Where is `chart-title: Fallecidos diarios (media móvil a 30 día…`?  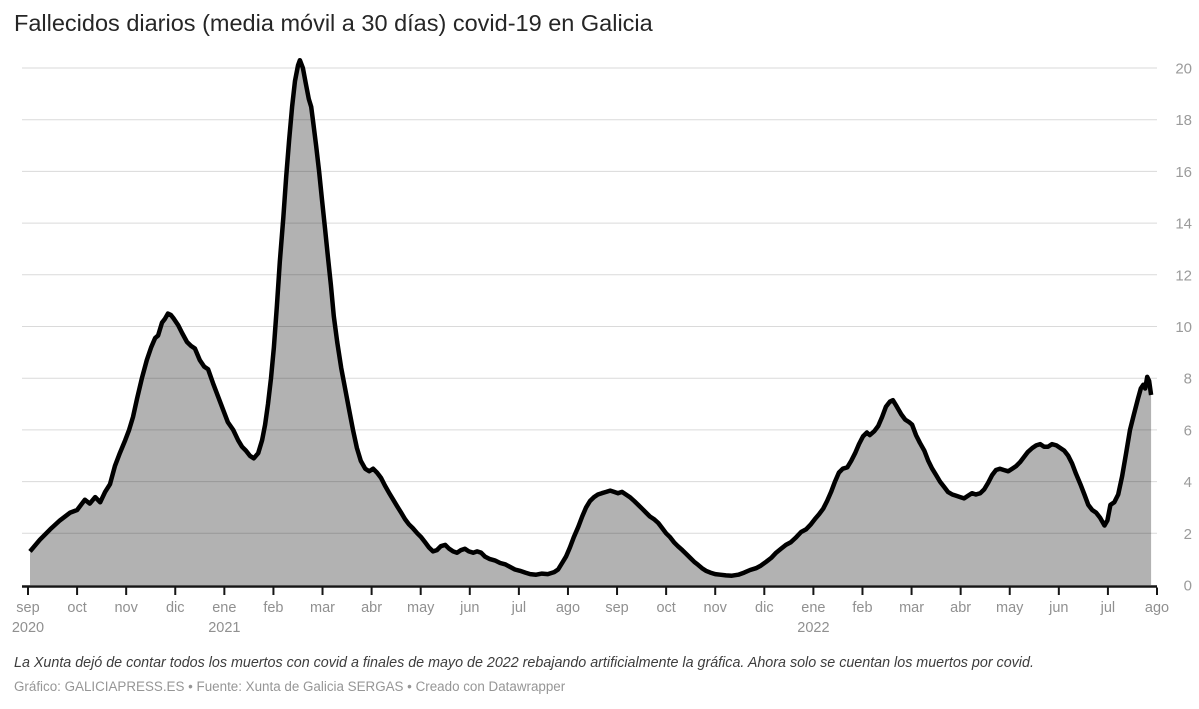
chart-title: Fallecidos diarios (media móvil a 30 día… is located at coordinates (333, 23).